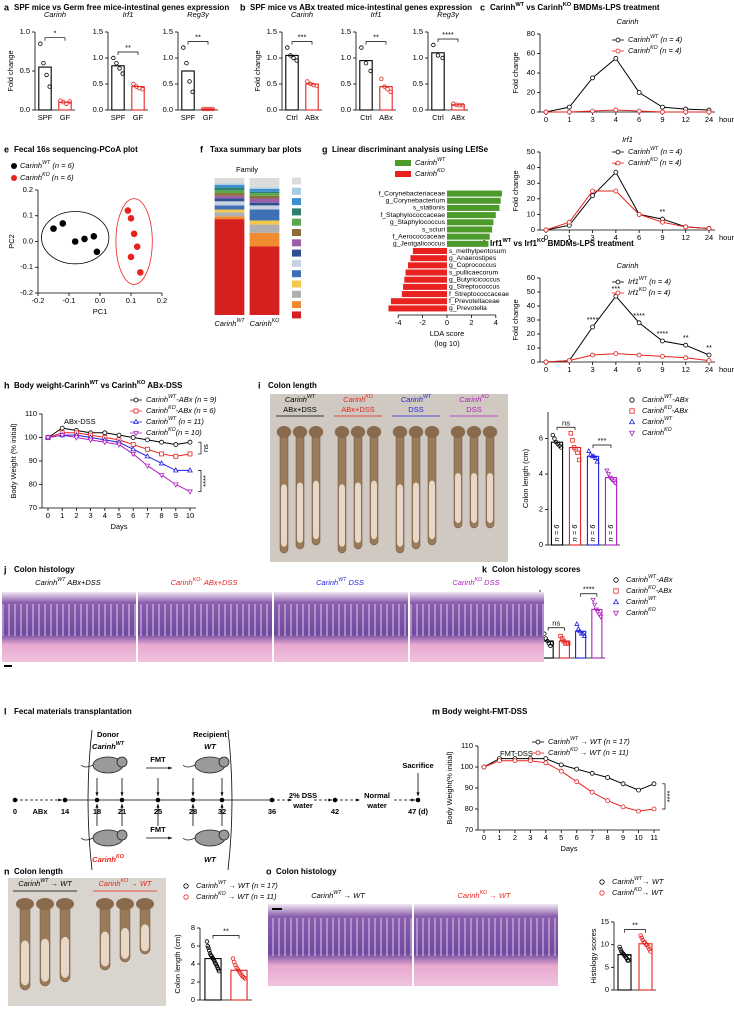 This screenshot has width=734, height=1019. I want to click on x-tick-label: SPF, so click(118, 117).